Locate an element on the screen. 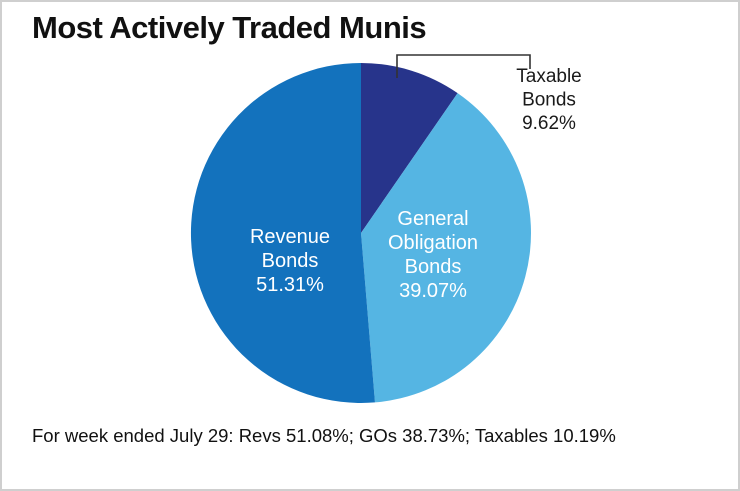 The height and width of the screenshot is (491, 740). taxable-leader-bracket is located at coordinates (463, 66).